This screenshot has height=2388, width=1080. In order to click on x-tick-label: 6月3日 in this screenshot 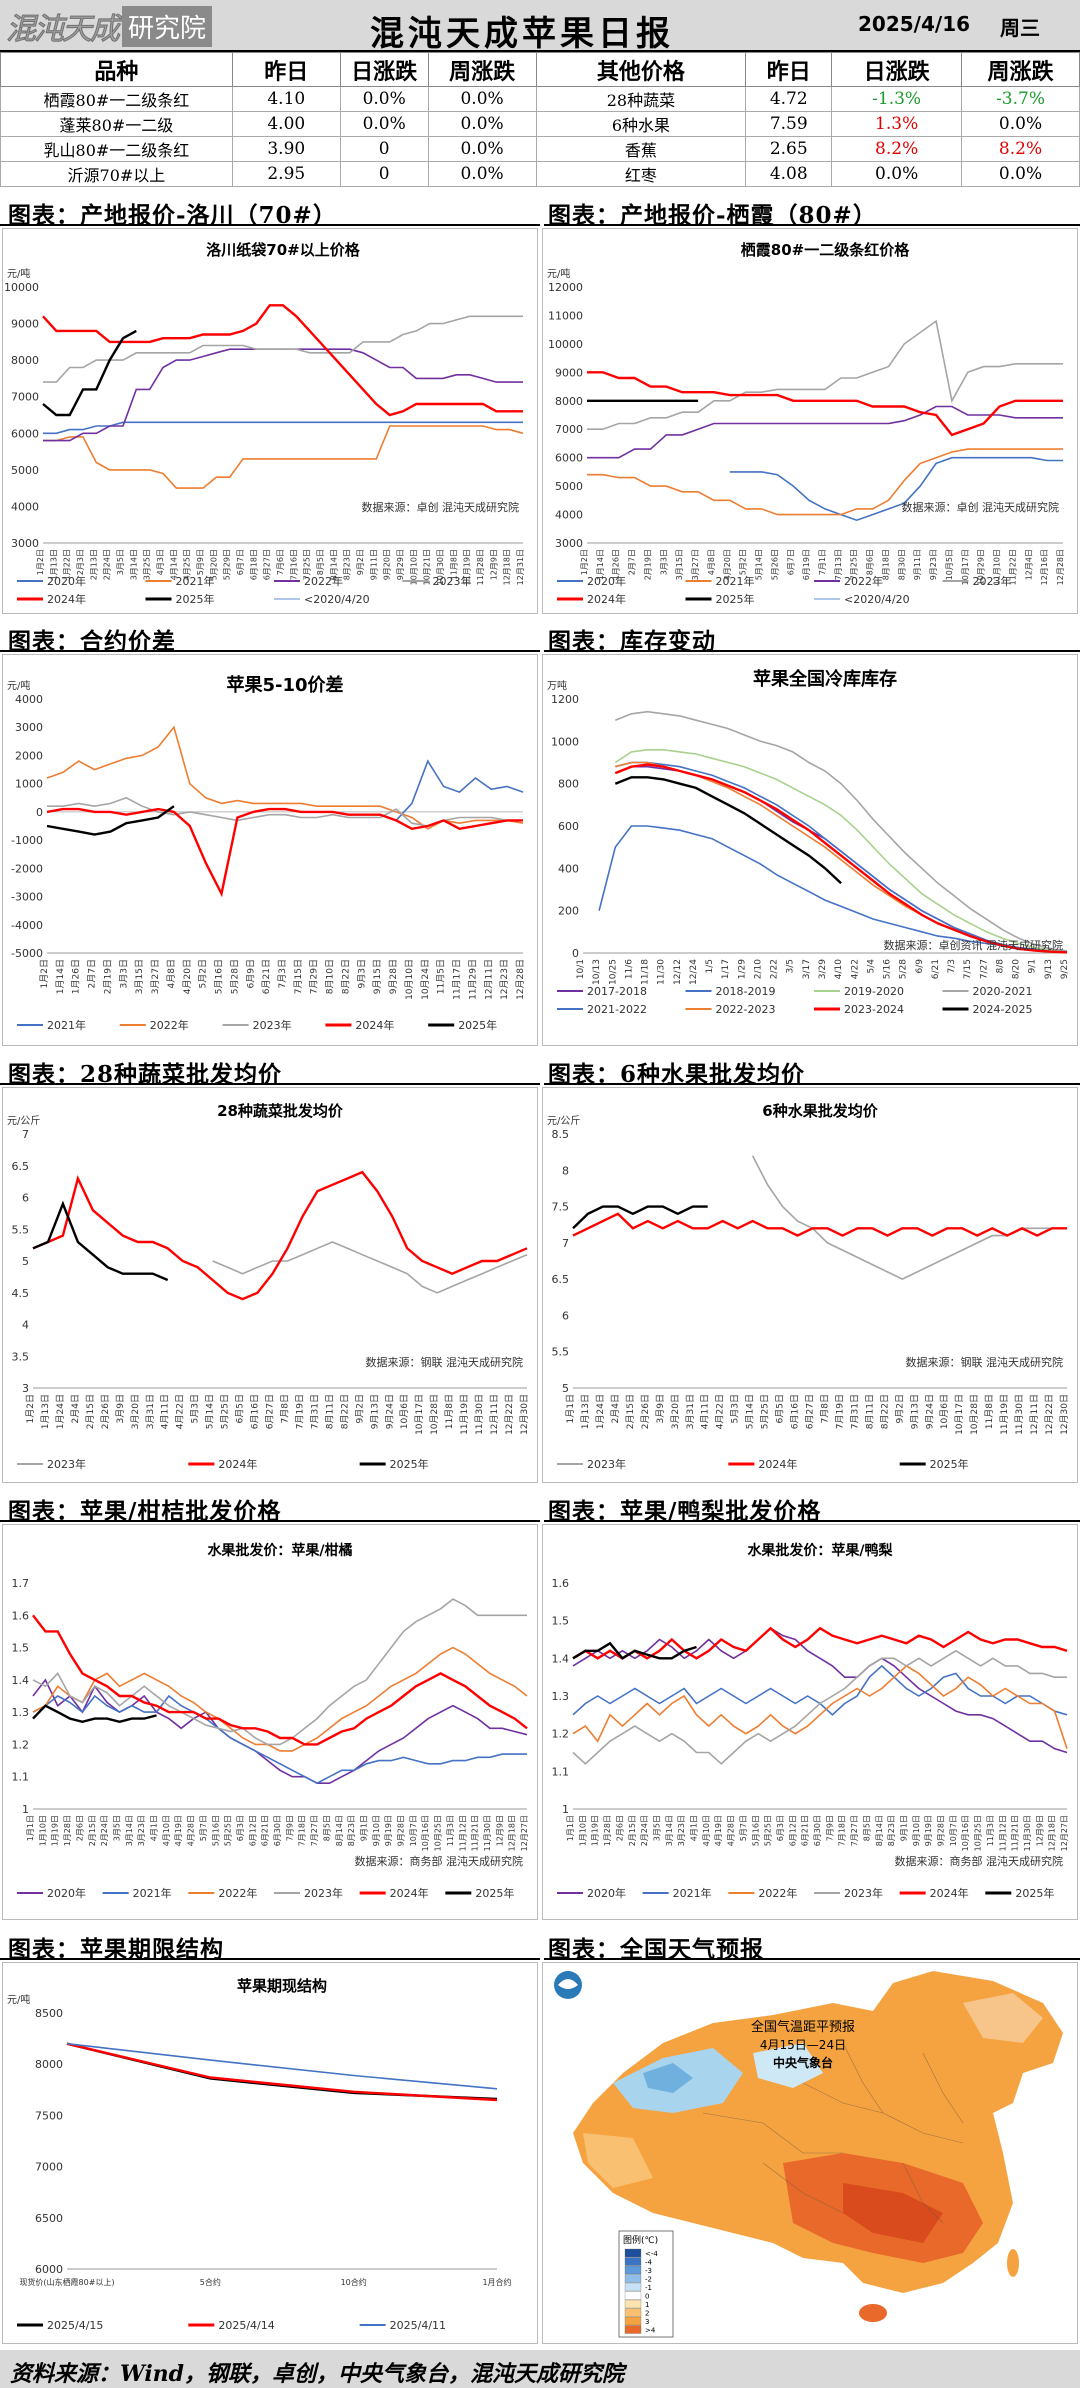, I will do `click(240, 1828)`.